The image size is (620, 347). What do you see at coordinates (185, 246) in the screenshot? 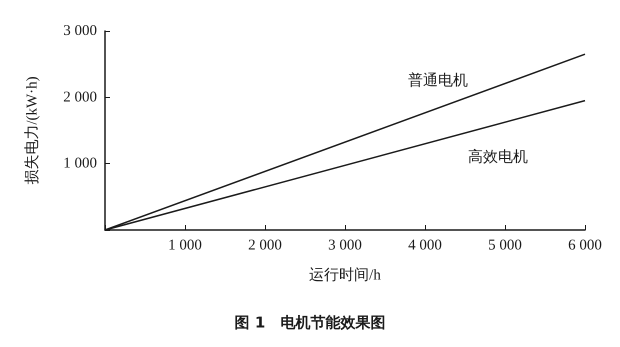
I see `x-tick-label: 1 000` at bounding box center [185, 246].